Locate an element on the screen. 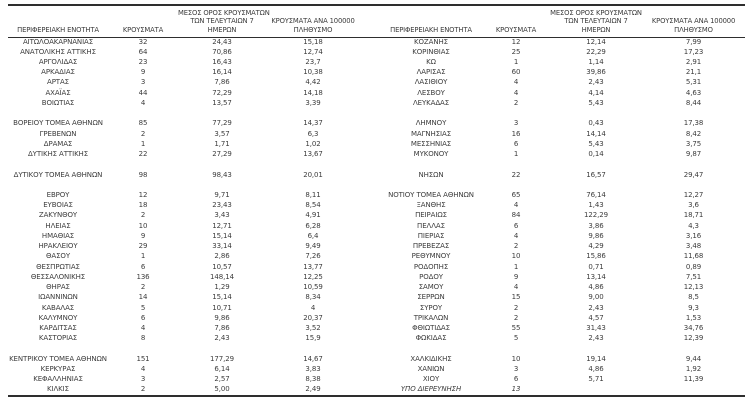 Image resolution: width=750 pixels, height=400 pixels. region-name-cell: ΓΡΕΒΕΝΩΝ is located at coordinates (58, 133).